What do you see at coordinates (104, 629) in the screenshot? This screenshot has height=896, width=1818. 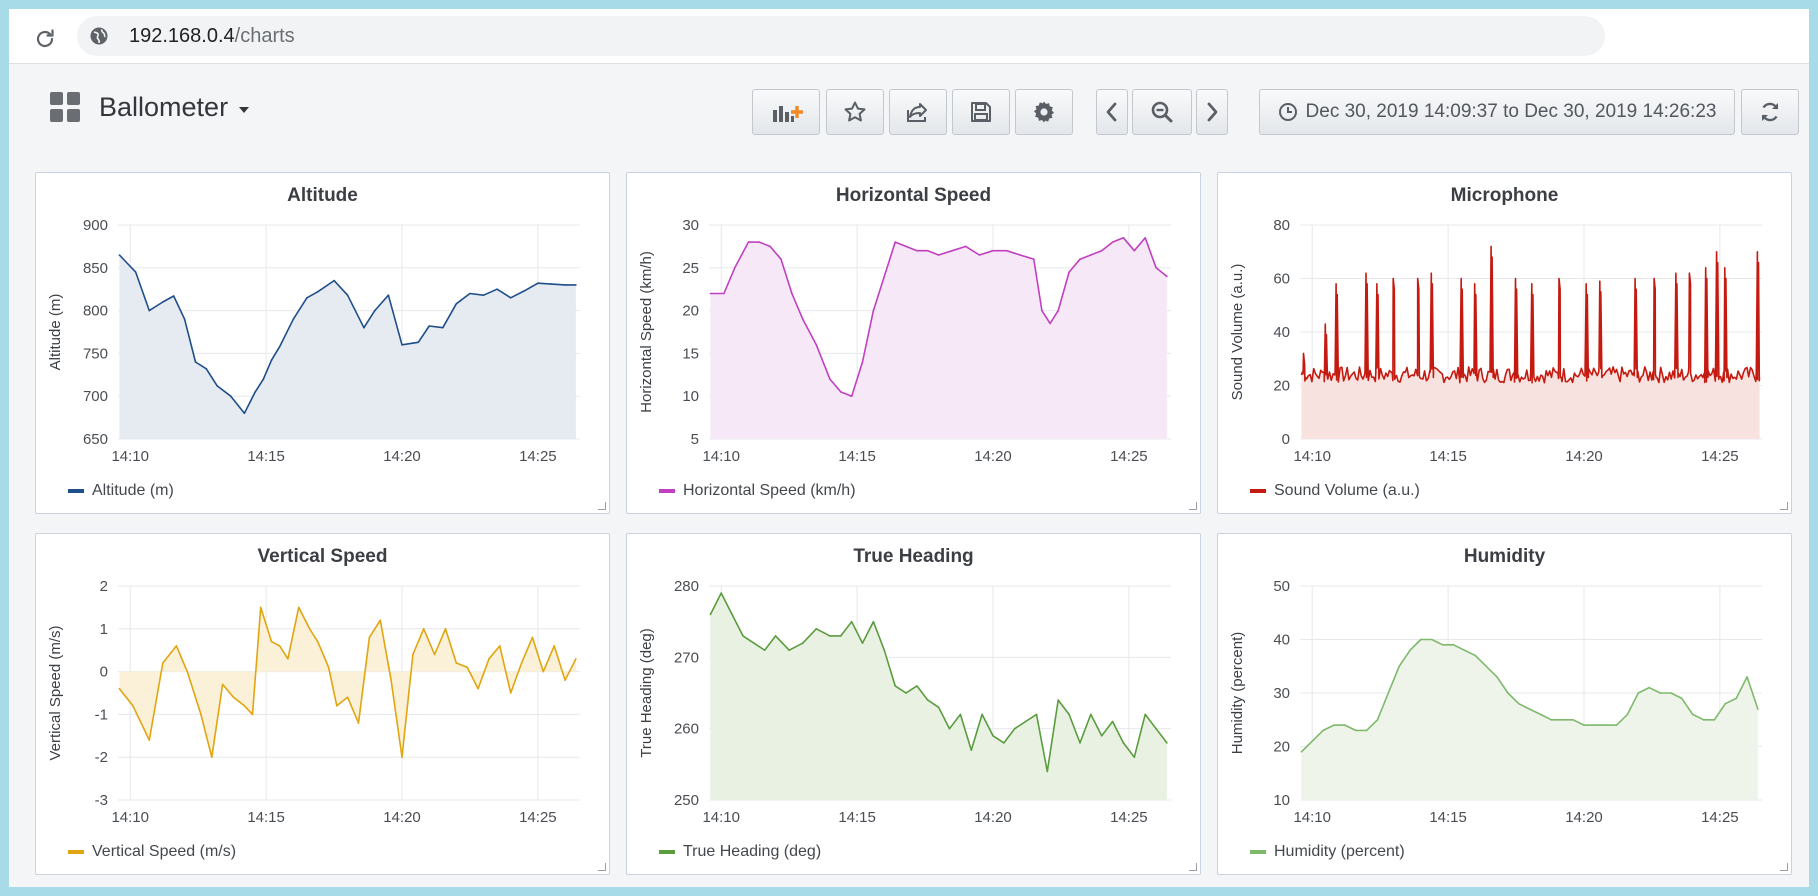 I see `y-tick-label: 1` at bounding box center [104, 629].